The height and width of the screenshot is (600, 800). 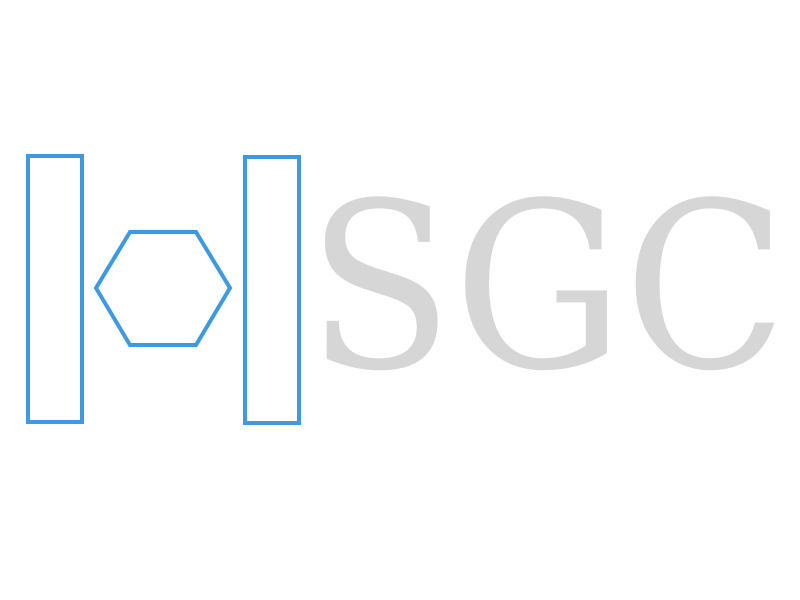 I want to click on left-bracket, so click(x=55, y=289).